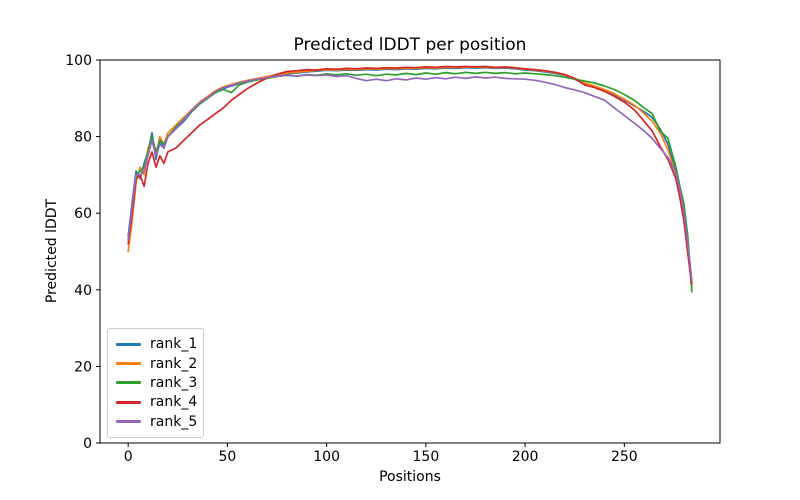 This screenshot has height=500, width=800. I want to click on x-tick-label: 150, so click(426, 457).